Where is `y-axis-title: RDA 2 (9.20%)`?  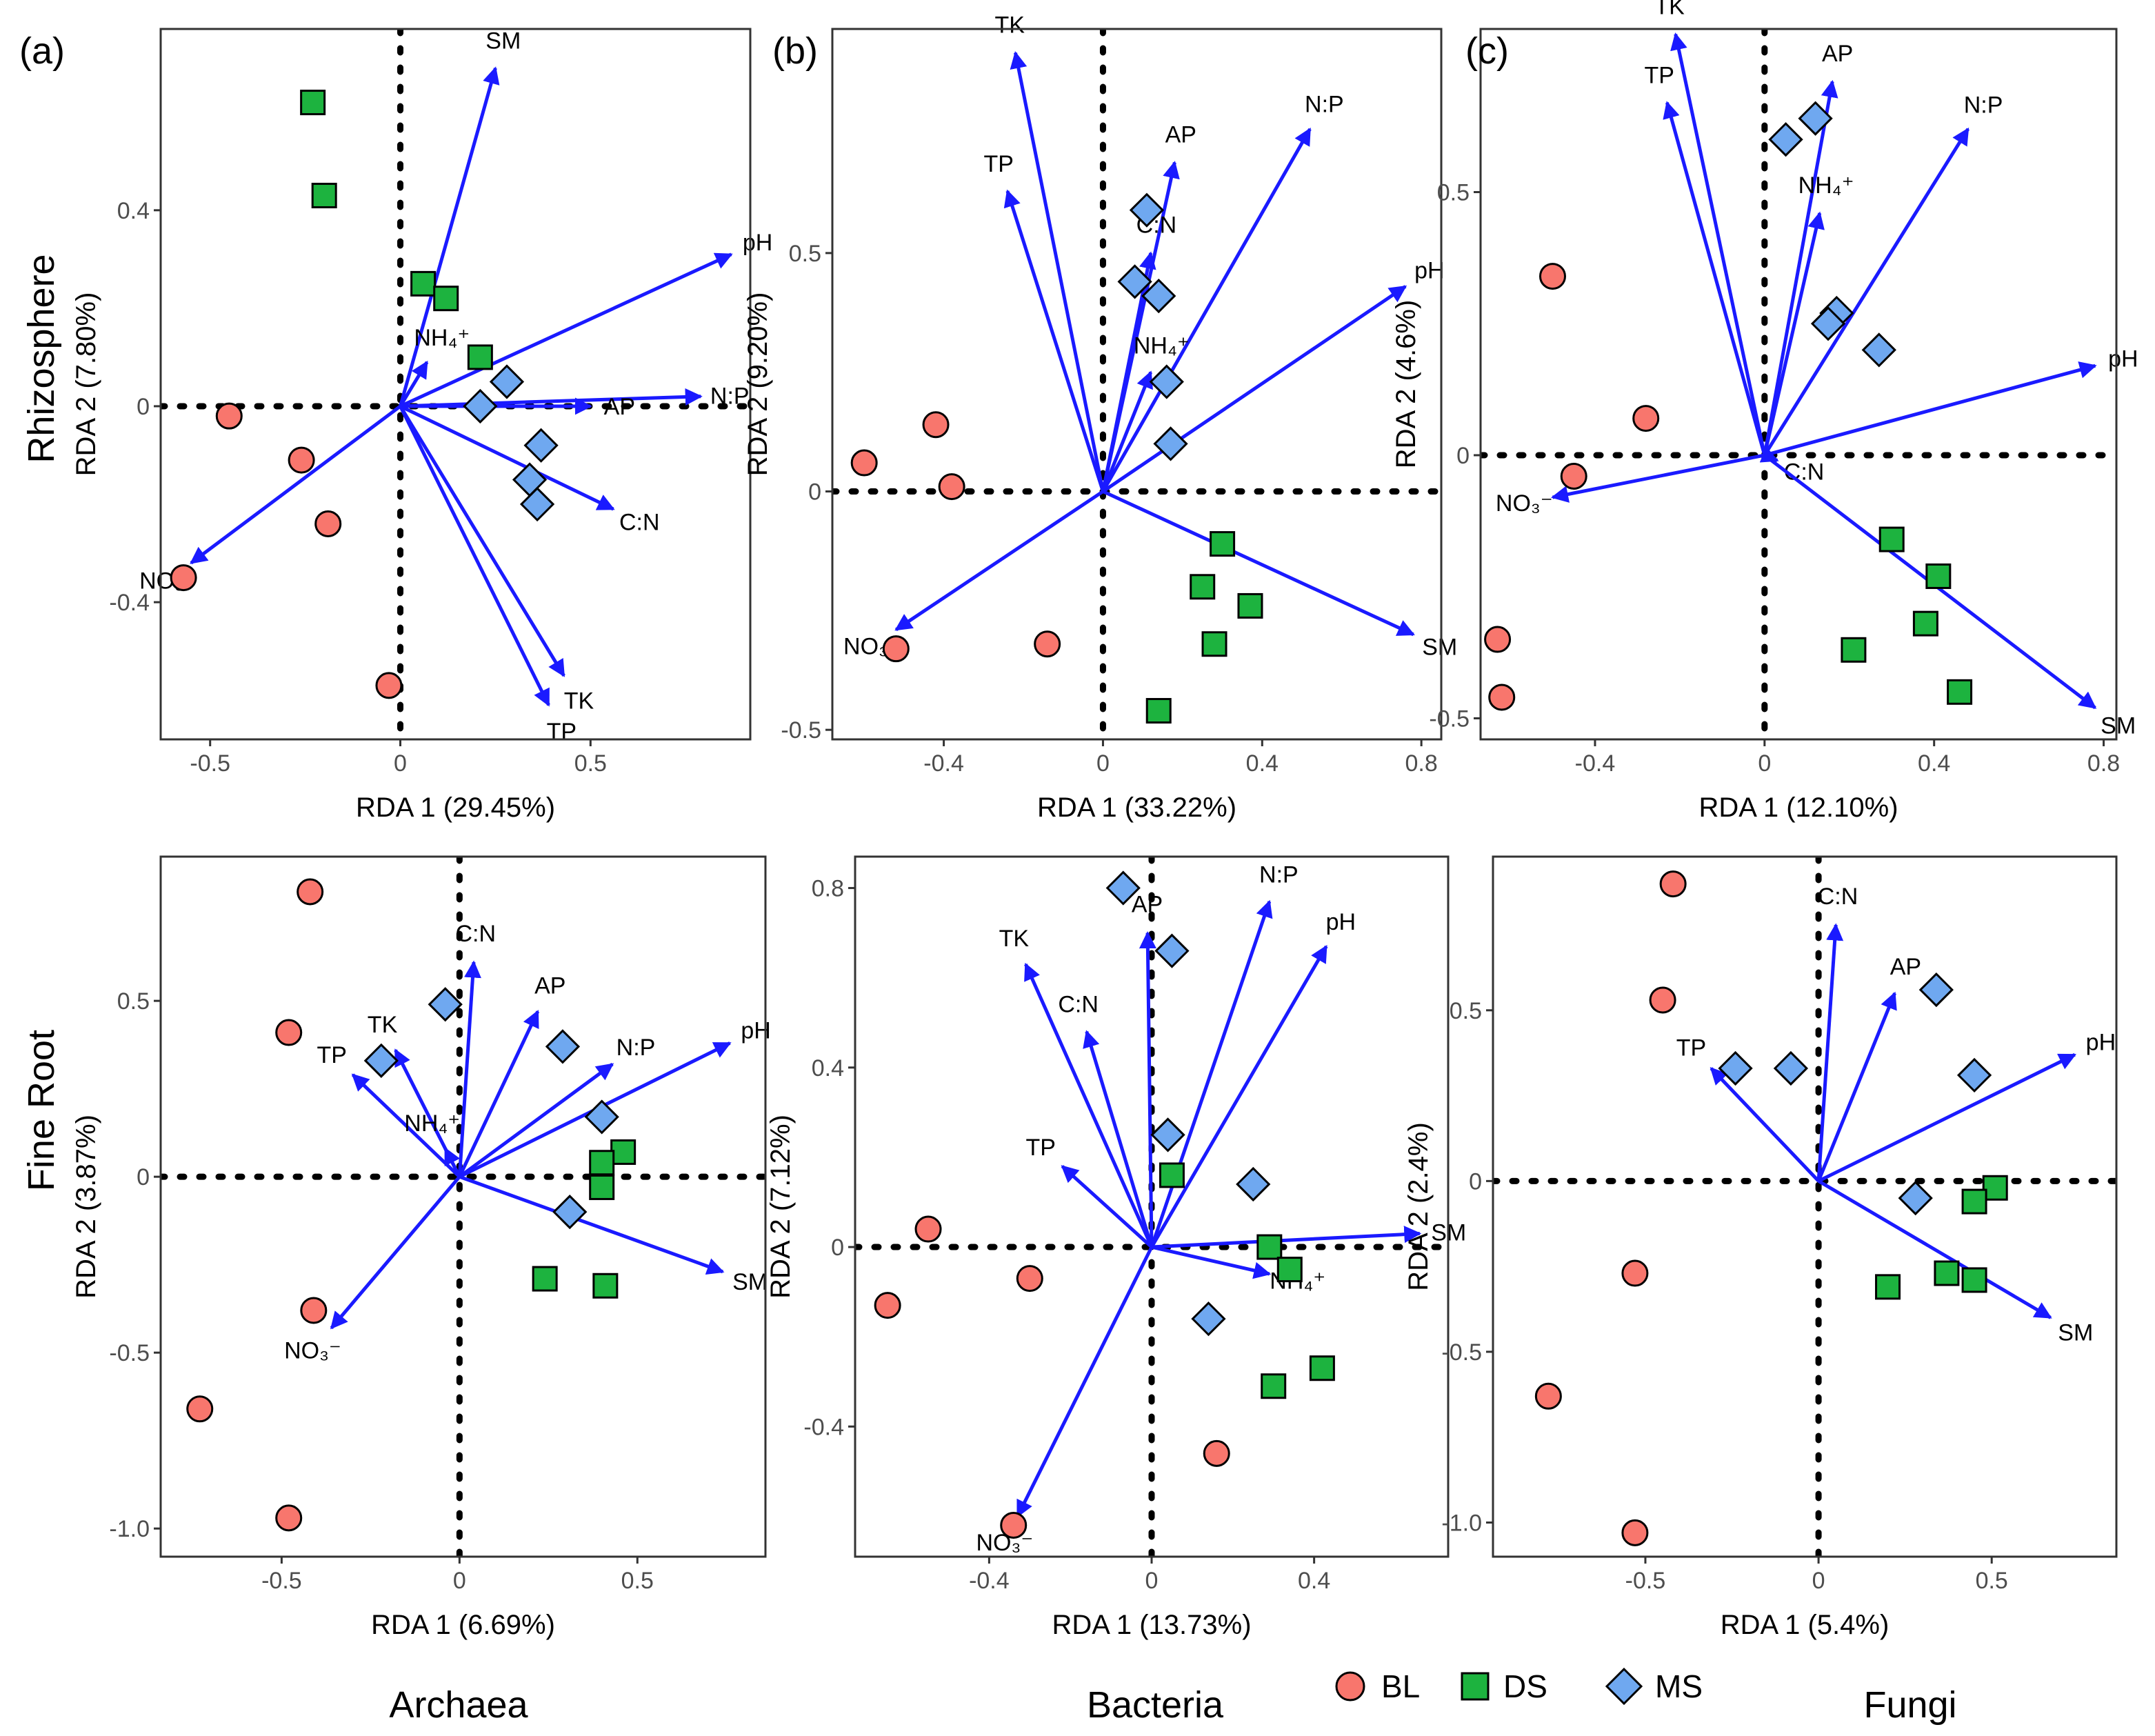 y-axis-title: RDA 2 (9.20%) is located at coordinates (758, 384).